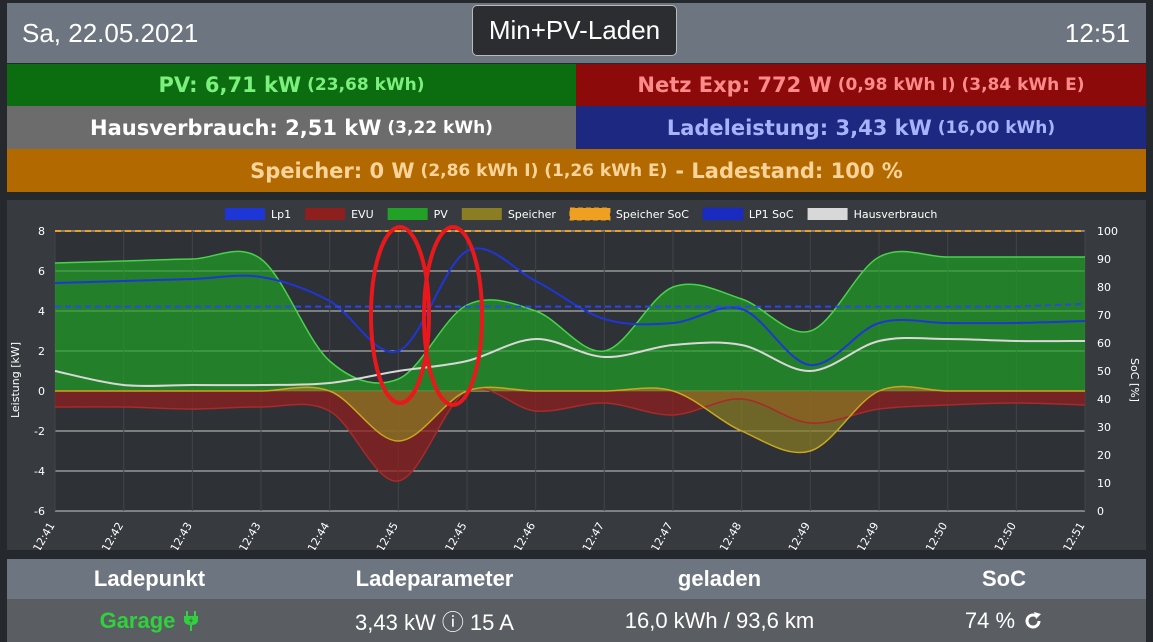 The width and height of the screenshot is (1153, 642). I want to click on house-tile: Hausverbrauch: 2,51 kW (3,22 kWh), so click(291, 127).